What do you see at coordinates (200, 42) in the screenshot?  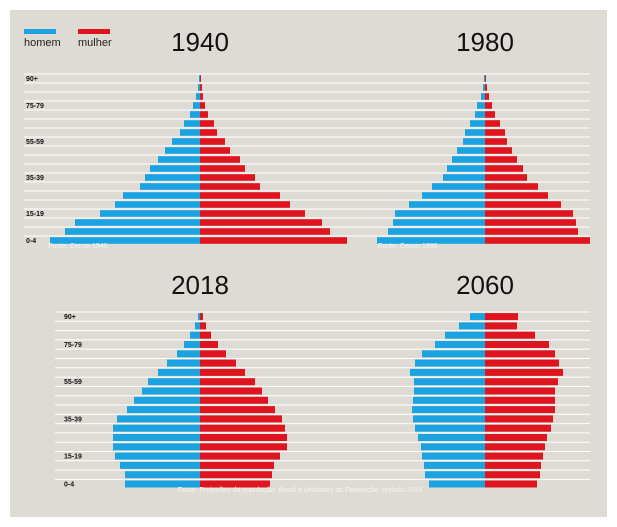 I see `chart-title-1940: 1940` at bounding box center [200, 42].